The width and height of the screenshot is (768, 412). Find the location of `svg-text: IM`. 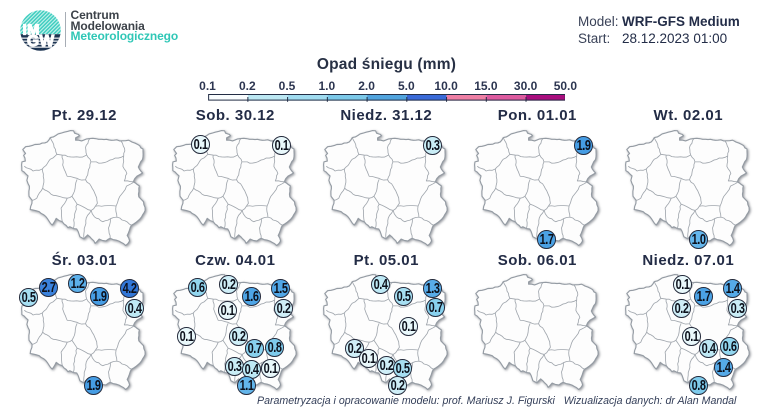

svg-text: IM is located at coordinates (30, 30).